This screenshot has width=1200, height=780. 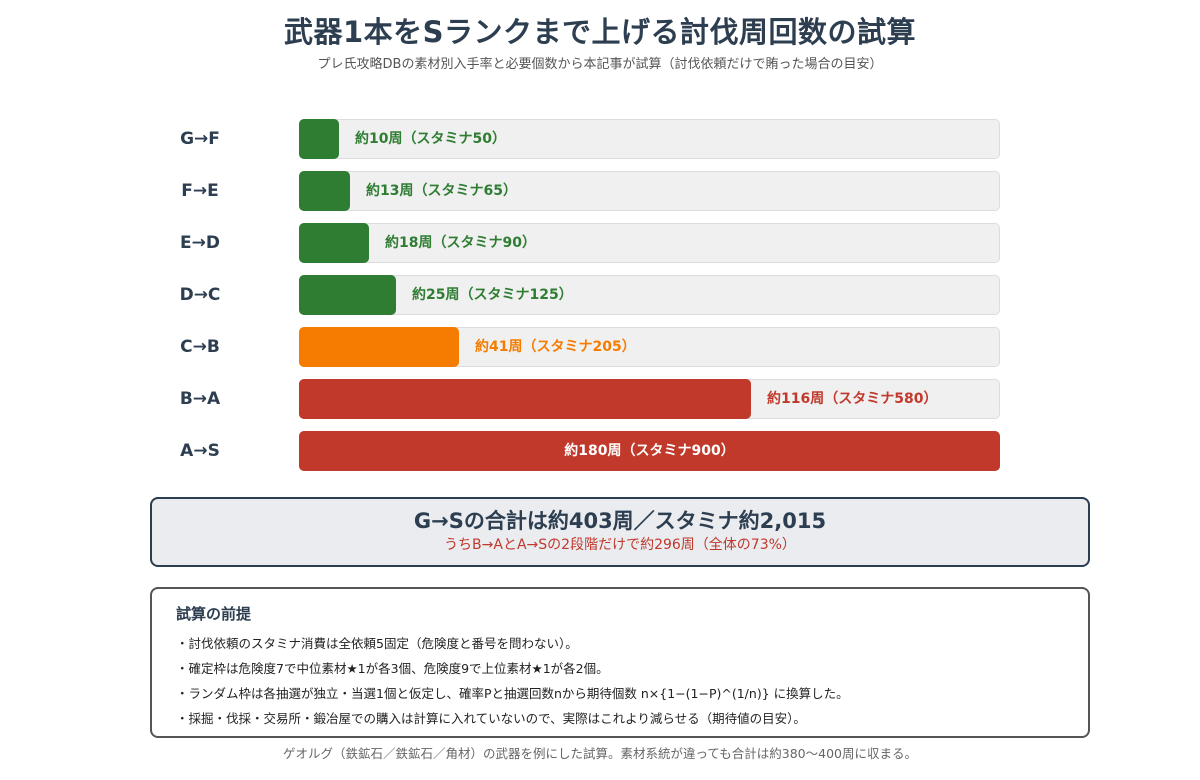 What do you see at coordinates (460, 243) in the screenshot?
I see `data-label: 約18周（スタミナ90）` at bounding box center [460, 243].